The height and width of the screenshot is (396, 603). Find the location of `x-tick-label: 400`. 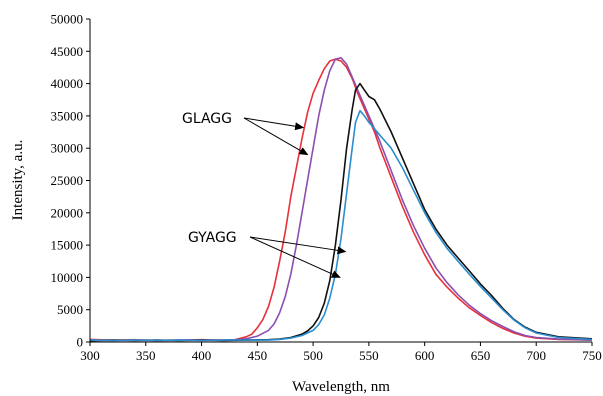

x-tick-label: 400 is located at coordinates (202, 355).